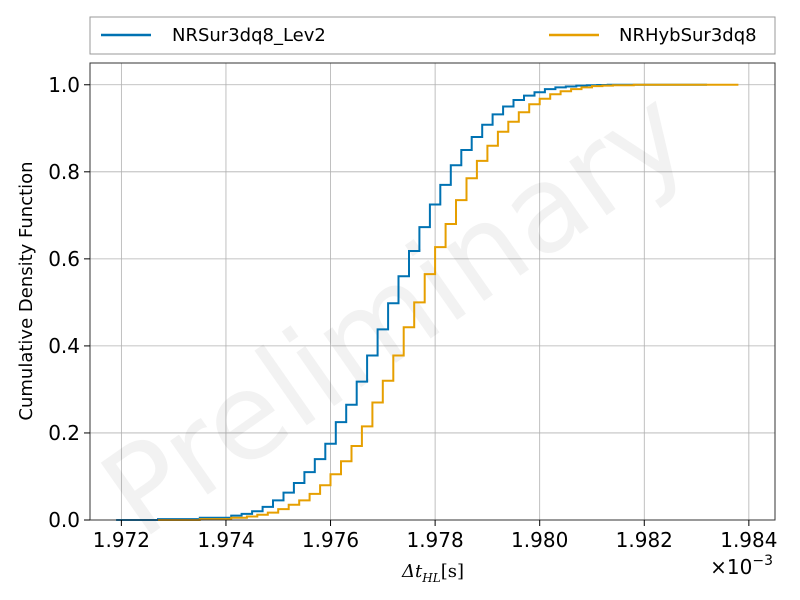  Describe the element at coordinates (430, 578) in the screenshot. I see `x-axis-label-sub: HL` at that location.